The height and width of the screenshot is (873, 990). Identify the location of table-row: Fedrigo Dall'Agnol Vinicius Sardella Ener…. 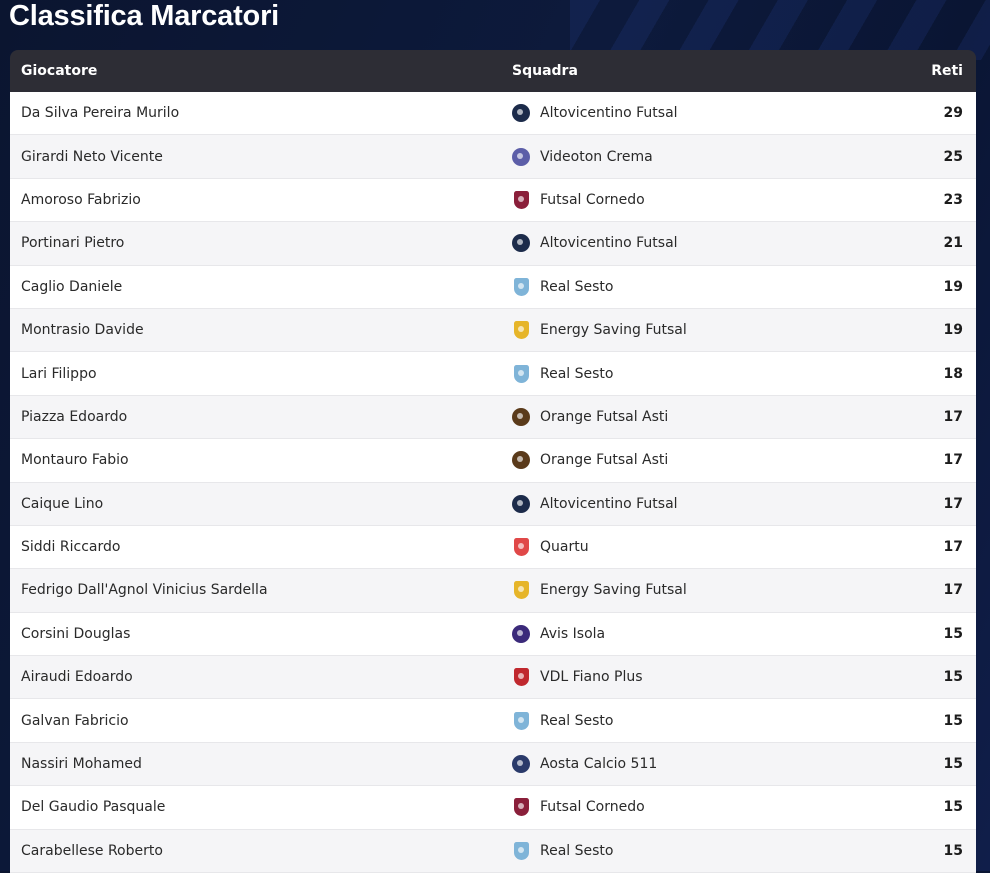
(493, 591).